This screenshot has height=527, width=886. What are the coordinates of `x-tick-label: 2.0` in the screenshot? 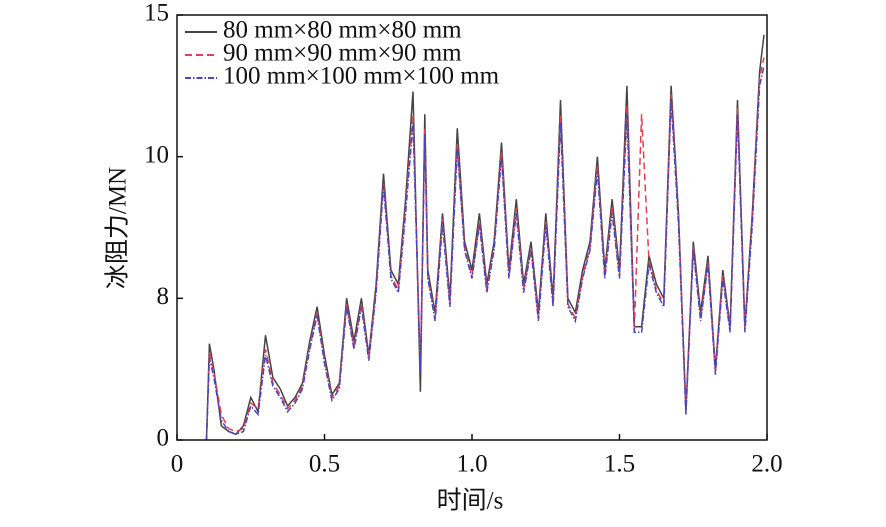 It's located at (766, 464).